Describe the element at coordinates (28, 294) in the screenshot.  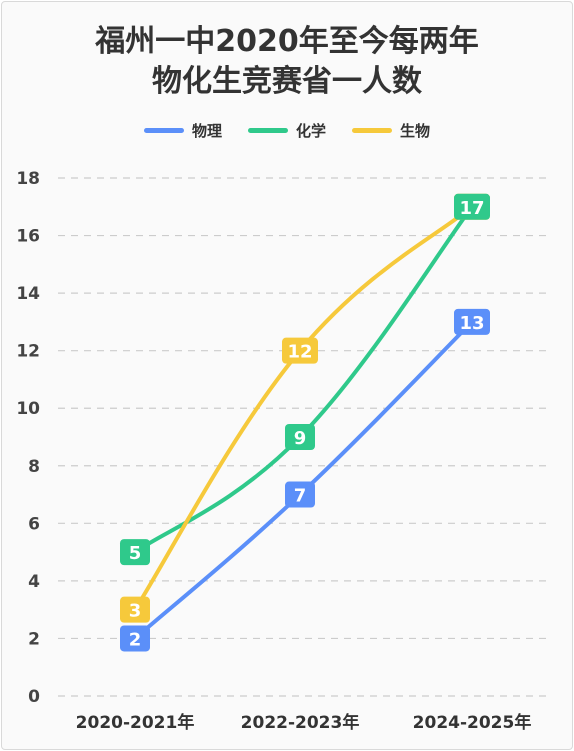
I see `y-tick-label-14: 14` at that location.